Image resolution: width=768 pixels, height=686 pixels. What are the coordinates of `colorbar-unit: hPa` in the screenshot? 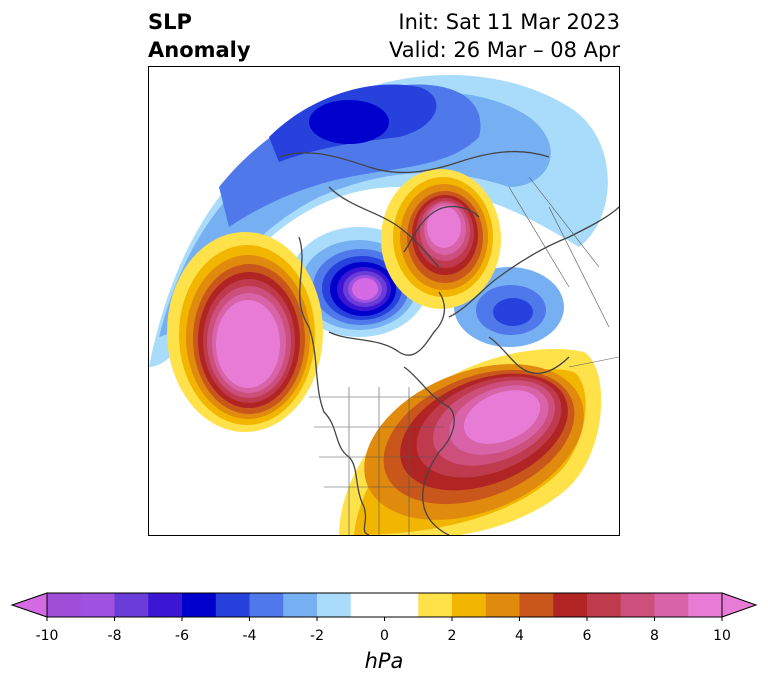 It's located at (384, 661).